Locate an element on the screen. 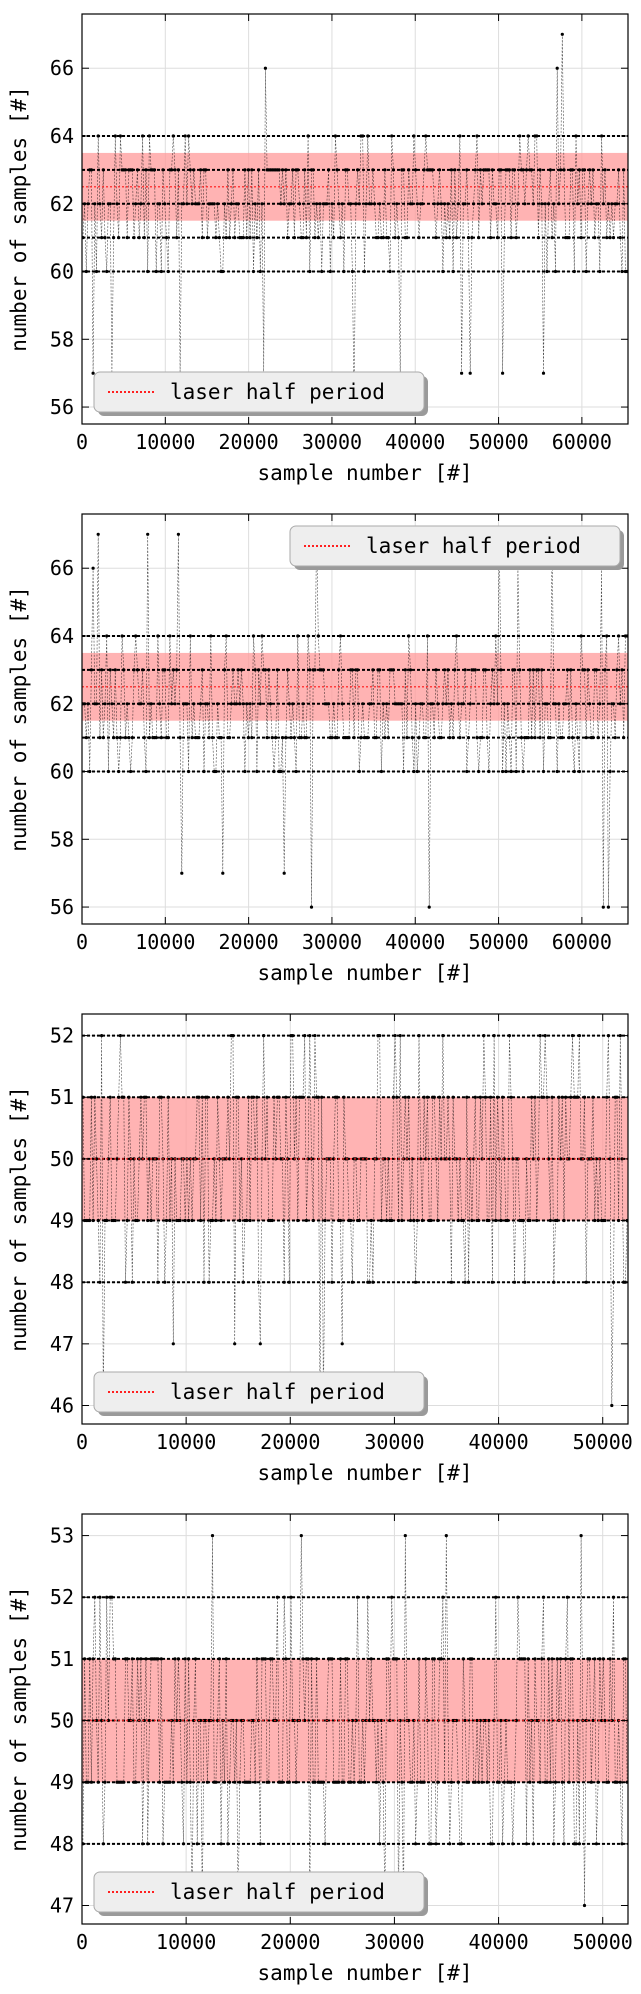 The width and height of the screenshot is (641, 1994). y-tick-label: 66 is located at coordinates (62, 568).